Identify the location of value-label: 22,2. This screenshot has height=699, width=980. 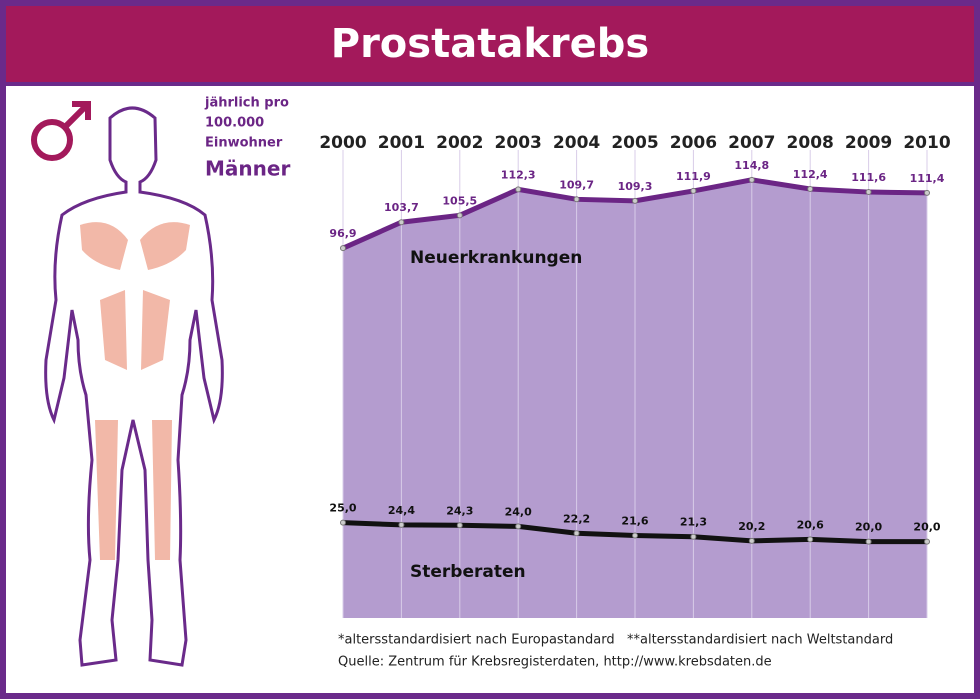
(576, 518).